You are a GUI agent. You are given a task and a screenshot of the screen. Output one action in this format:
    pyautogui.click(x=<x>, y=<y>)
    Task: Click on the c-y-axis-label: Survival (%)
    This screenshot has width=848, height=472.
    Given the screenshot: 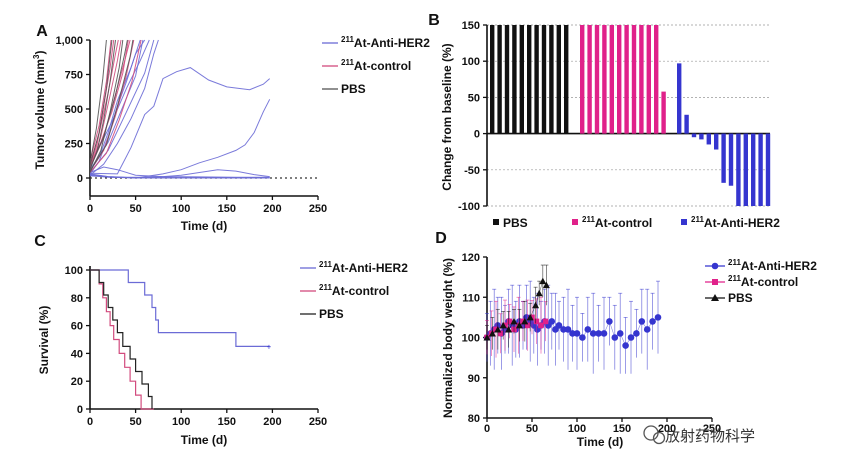 What is the action you would take?
    pyautogui.click(x=44, y=340)
    